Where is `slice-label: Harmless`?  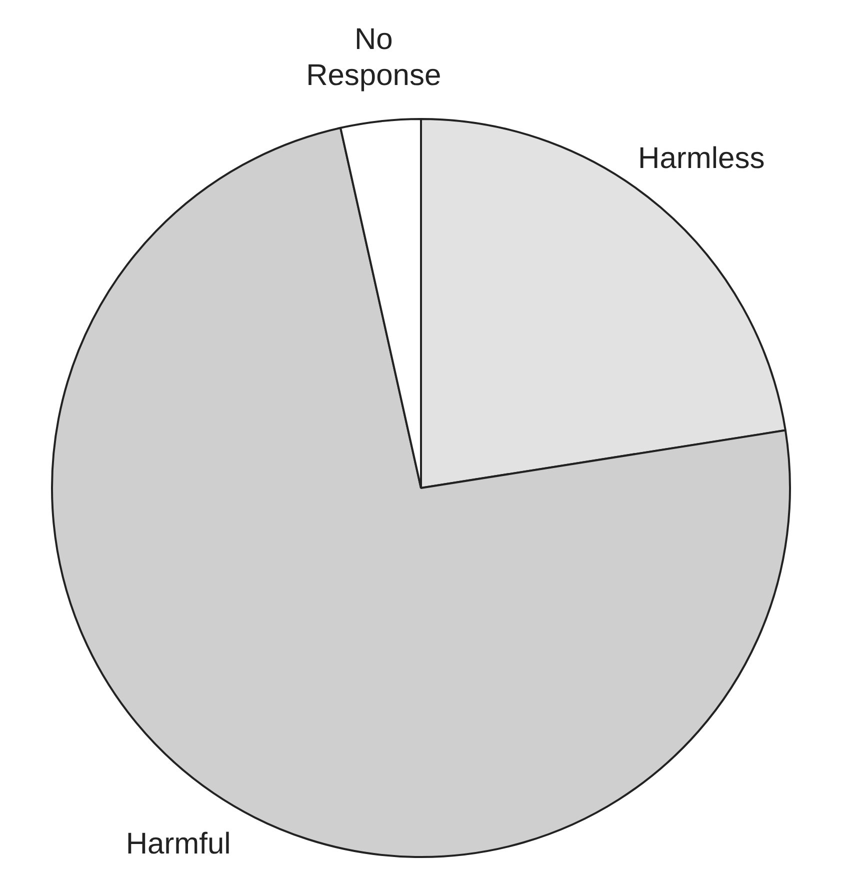 slice-label: Harmless is located at coordinates (701, 158).